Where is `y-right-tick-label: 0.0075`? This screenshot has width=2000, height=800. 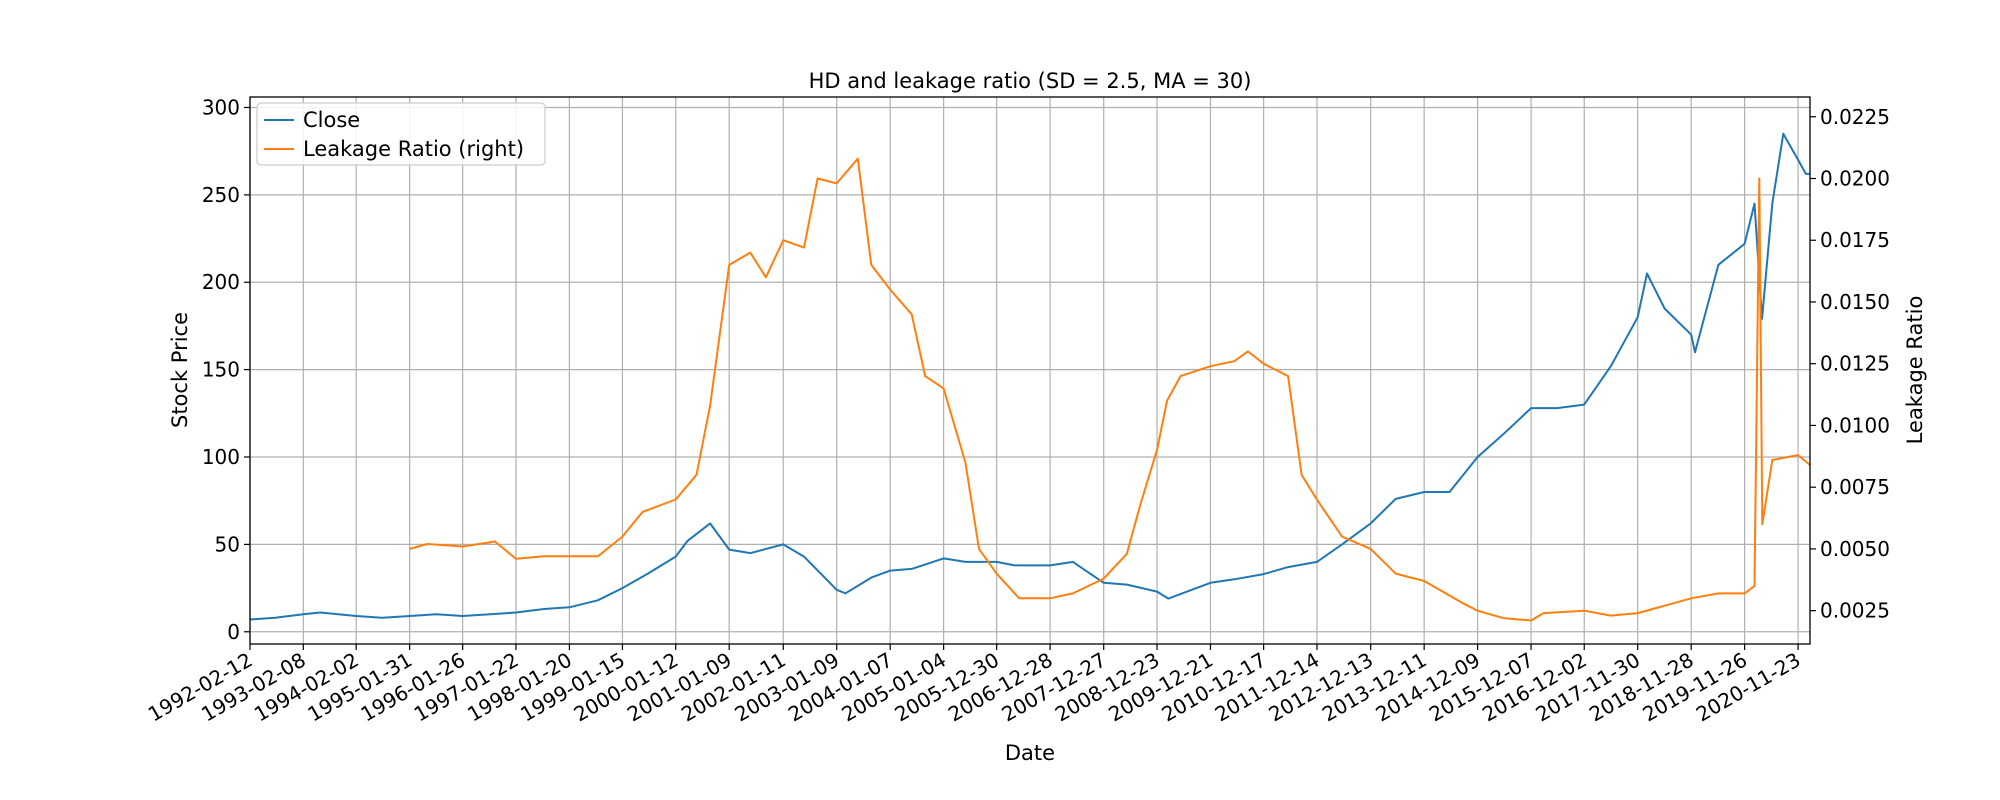
y-right-tick-label: 0.0075 is located at coordinates (1855, 487).